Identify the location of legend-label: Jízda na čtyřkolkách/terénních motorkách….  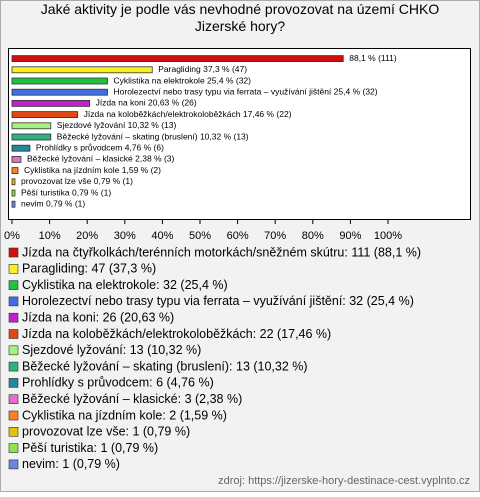
(221, 252).